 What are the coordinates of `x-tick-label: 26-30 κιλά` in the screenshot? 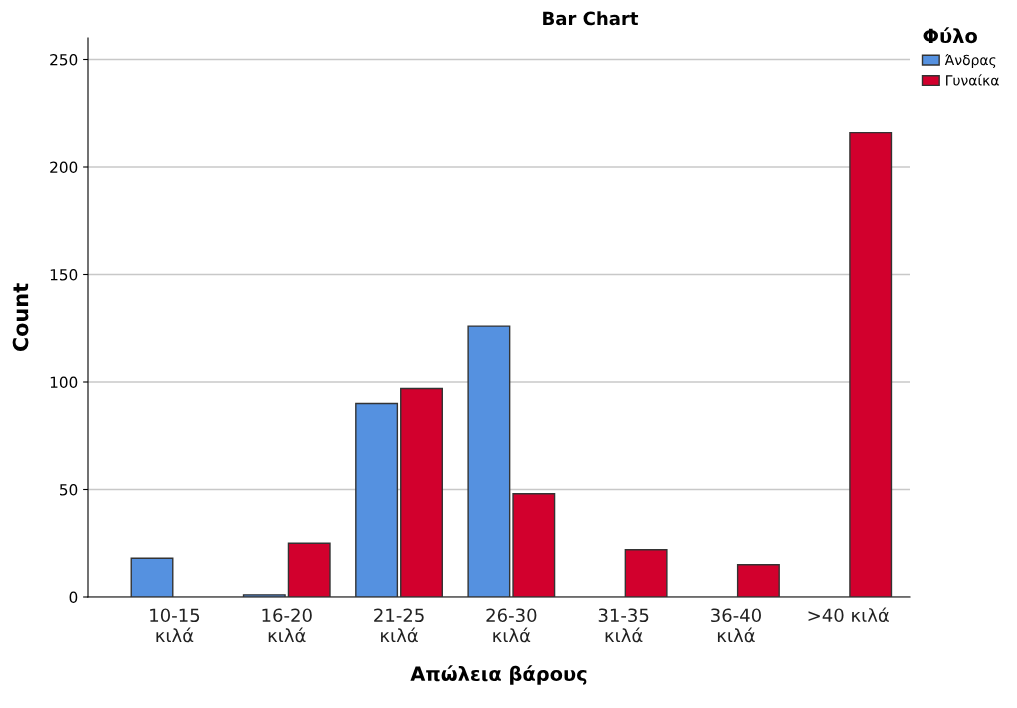 It's located at (511, 625).